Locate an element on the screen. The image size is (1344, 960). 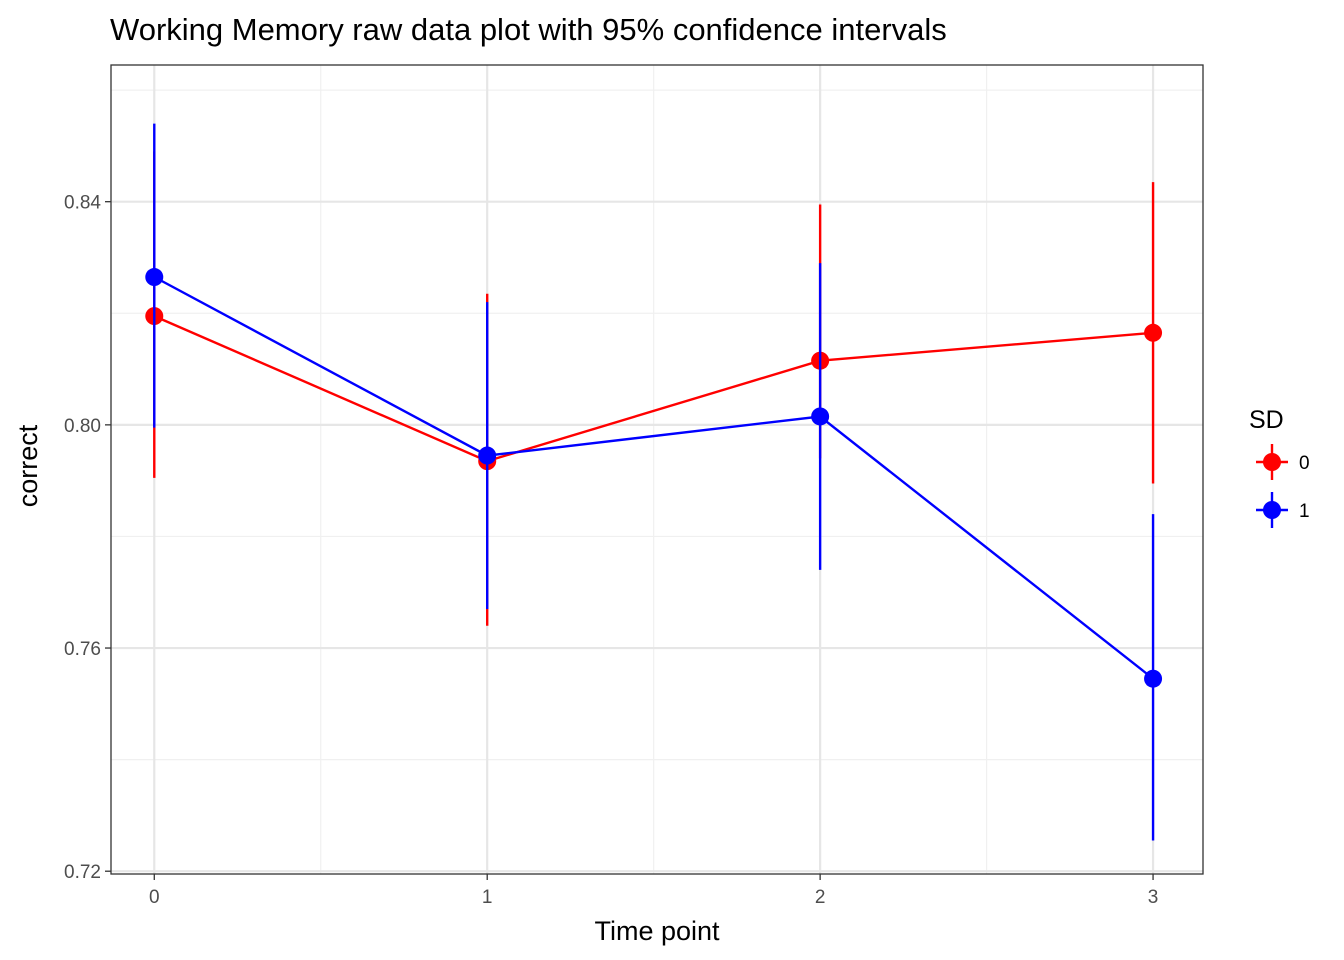
x-tick-label: 3 is located at coordinates (1153, 897).